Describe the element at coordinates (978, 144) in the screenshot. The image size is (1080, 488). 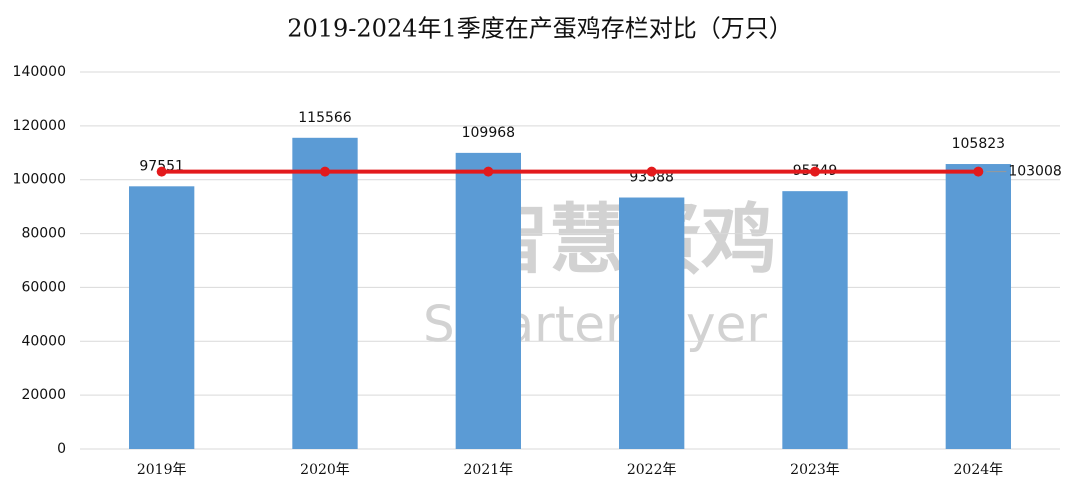
I see `data-label: 105823` at that location.